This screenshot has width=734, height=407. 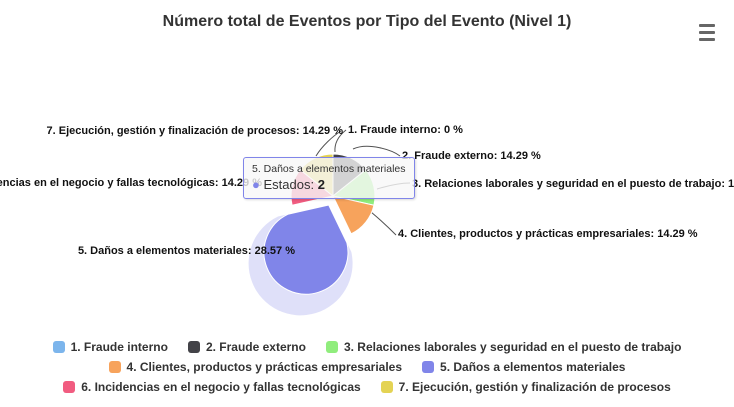 What do you see at coordinates (533, 367) in the screenshot?
I see `legend-label: 5. Daños a elementos materiales` at bounding box center [533, 367].